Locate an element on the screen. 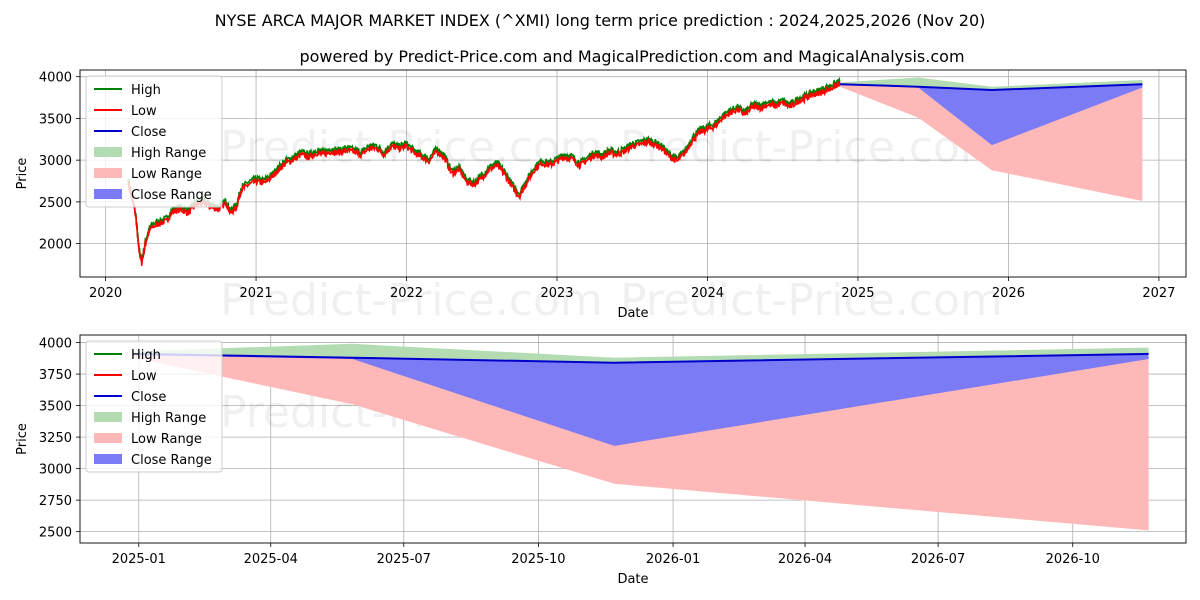 This screenshot has height=600, width=1200. y-tick-label: 2000 is located at coordinates (55, 245).